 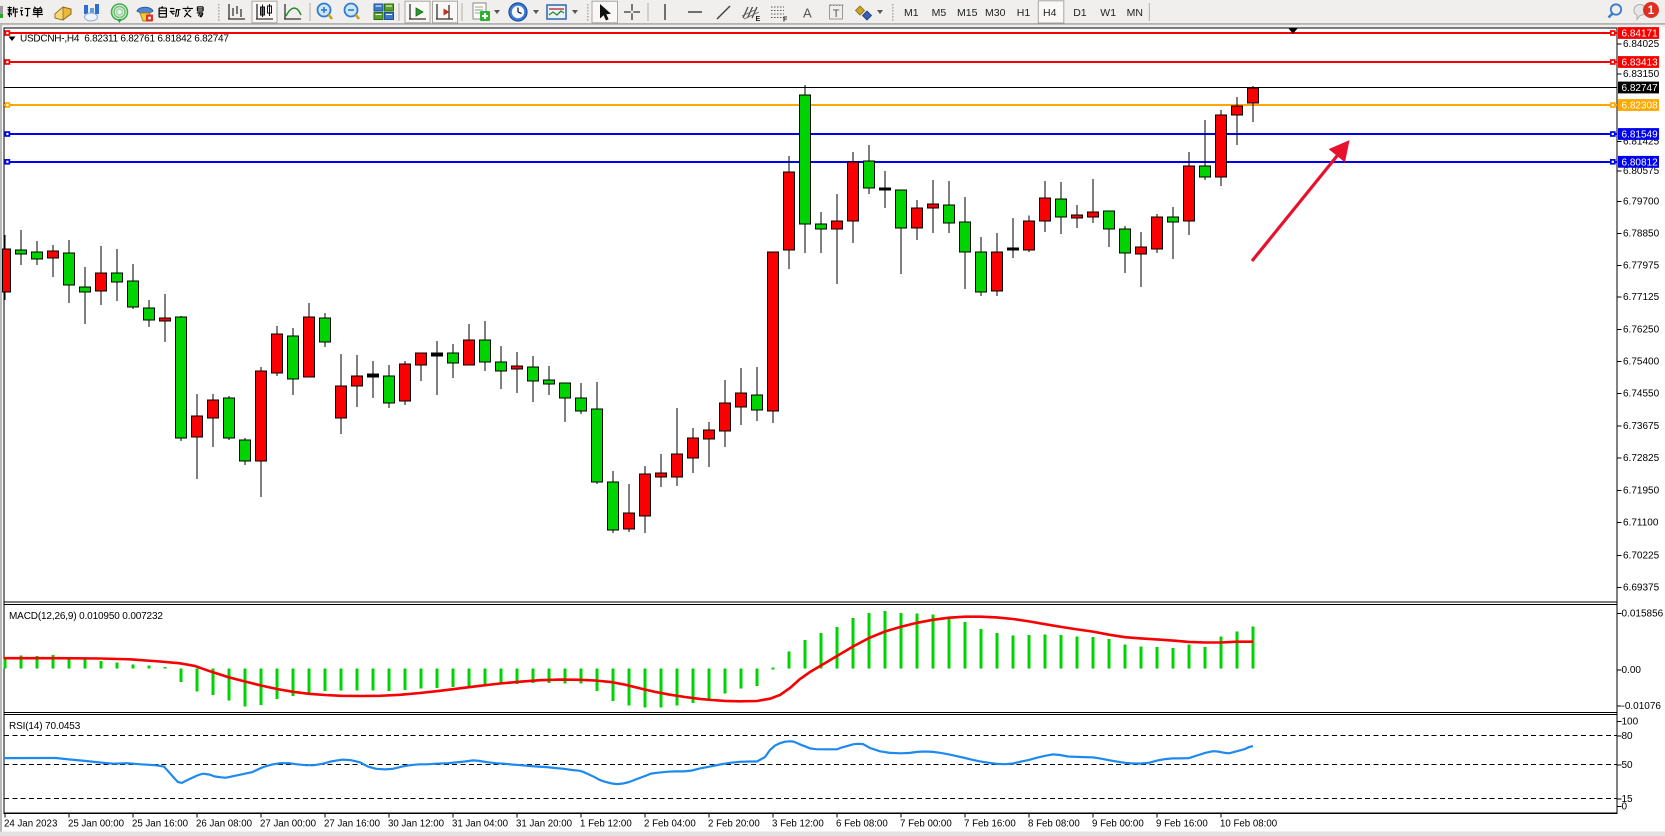 I want to click on svg-text: W1, so click(x=1108, y=13).